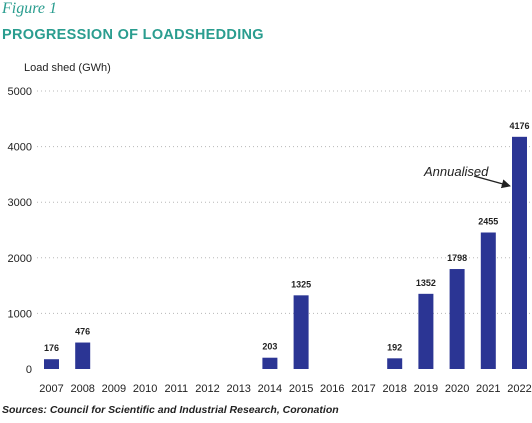 The width and height of the screenshot is (532, 423). Describe the element at coordinates (83, 355) in the screenshot. I see `bar-2008` at that location.